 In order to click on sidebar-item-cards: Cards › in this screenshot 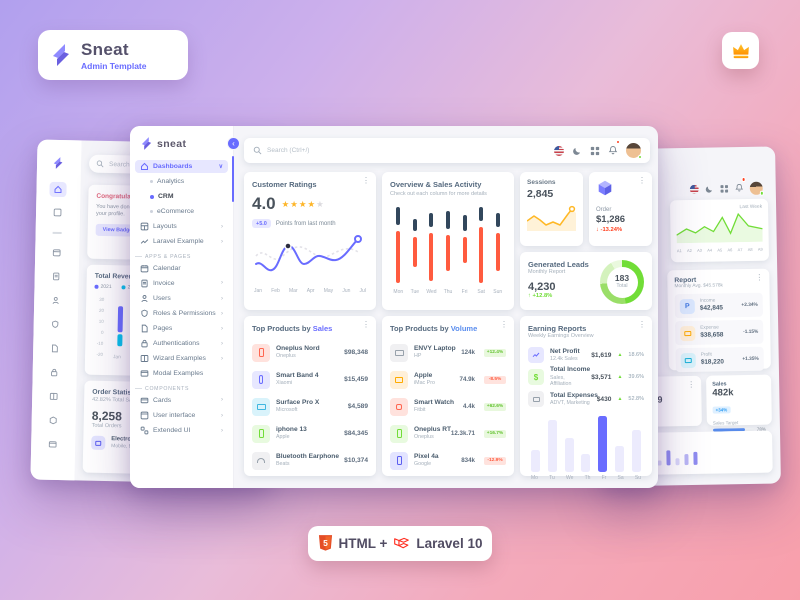, I will do `click(181, 401)`.